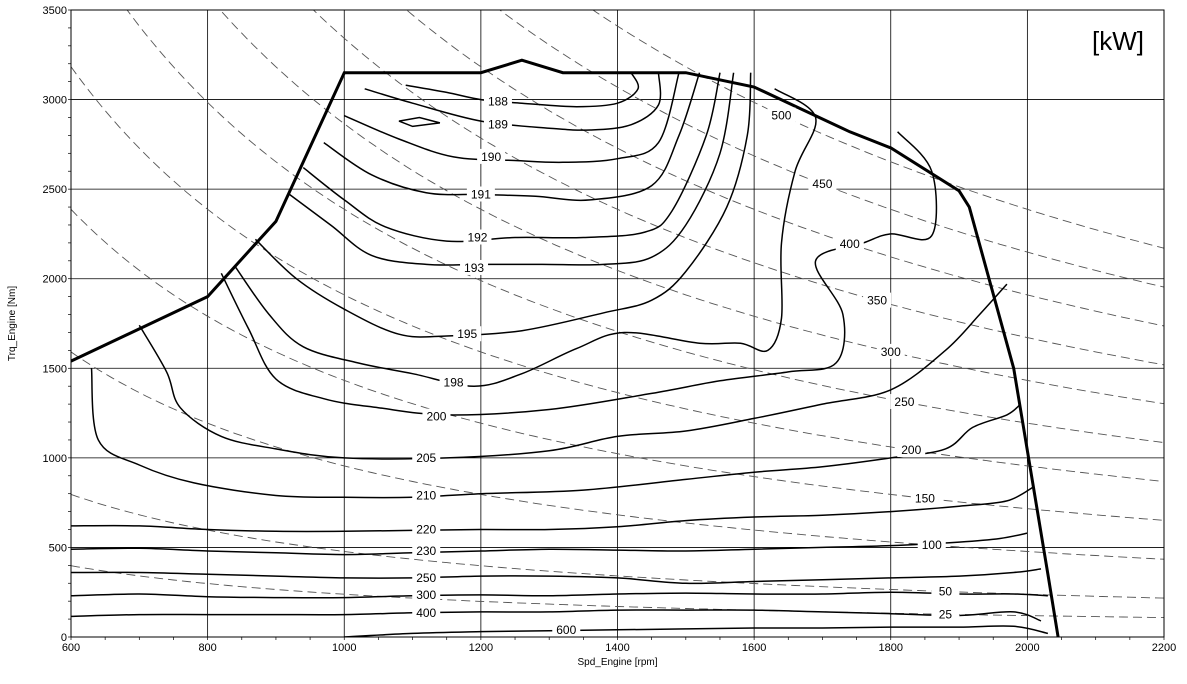 The image size is (1187, 684). Describe the element at coordinates (55, 459) in the screenshot. I see `y-tick-label: 1000` at that location.